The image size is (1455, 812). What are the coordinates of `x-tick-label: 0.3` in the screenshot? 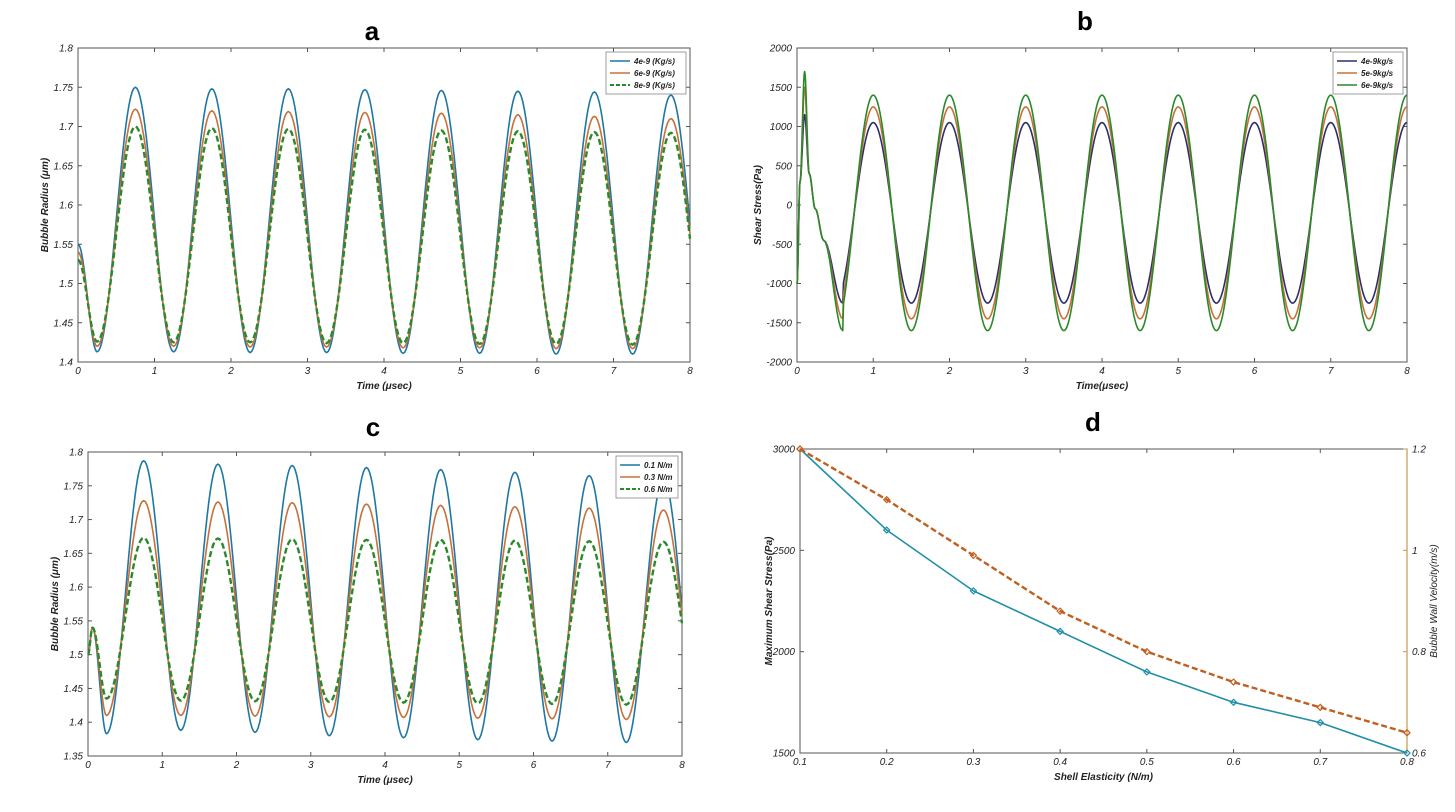 It's located at (973, 762).